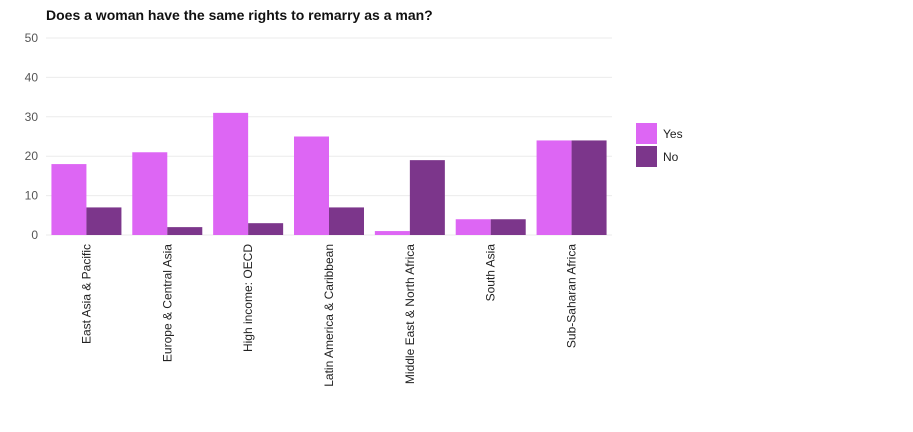  Describe the element at coordinates (32, 38) in the screenshot. I see `y-tick-label-50: 50` at that location.